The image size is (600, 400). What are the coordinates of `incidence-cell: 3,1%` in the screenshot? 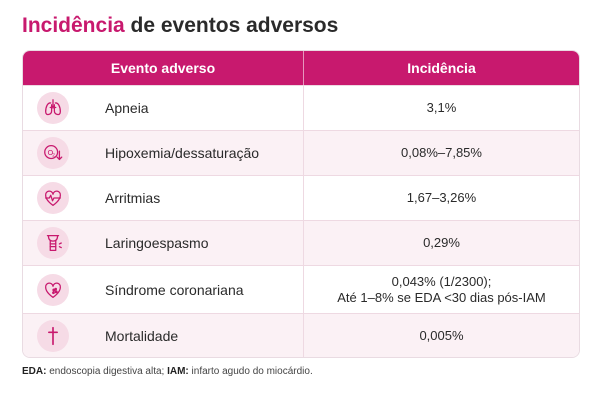 It's located at (441, 108).